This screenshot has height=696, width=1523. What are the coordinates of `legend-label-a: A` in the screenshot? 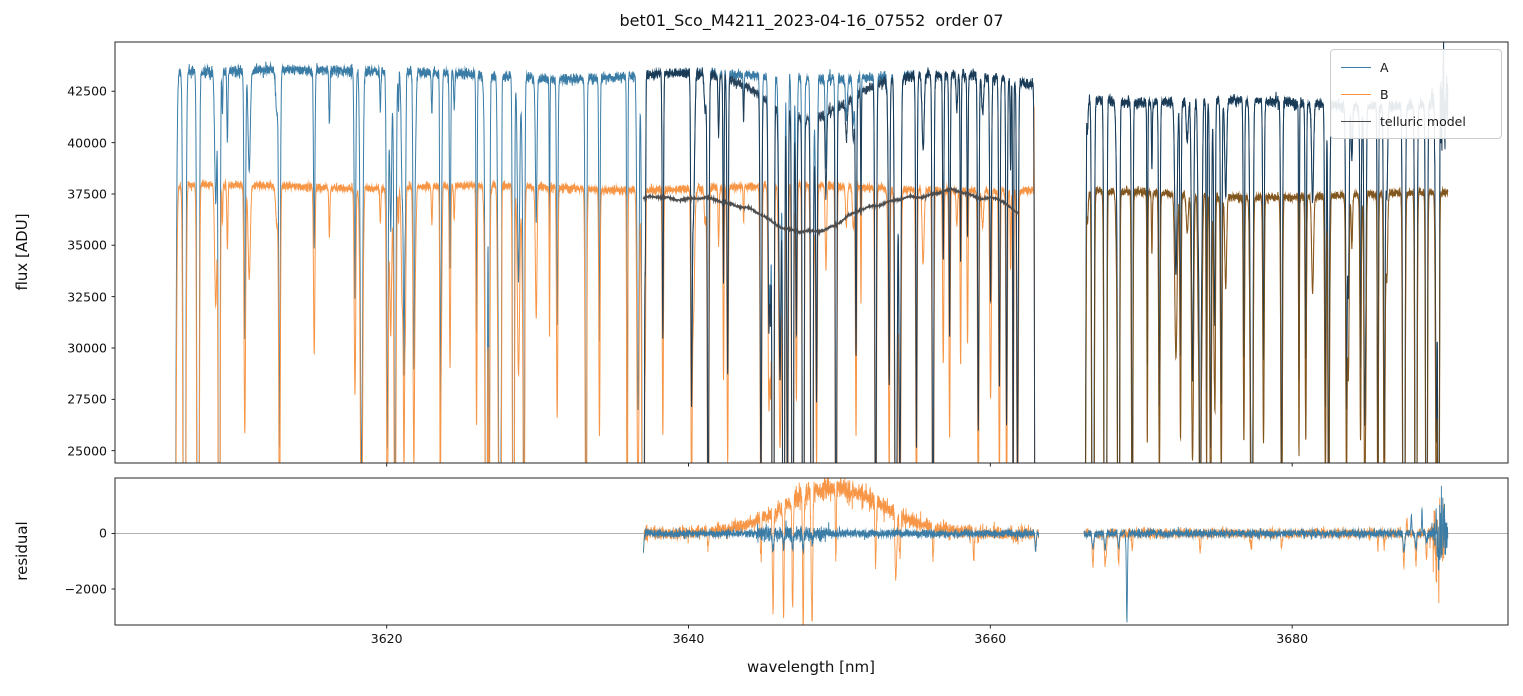 It's located at (1384, 67).